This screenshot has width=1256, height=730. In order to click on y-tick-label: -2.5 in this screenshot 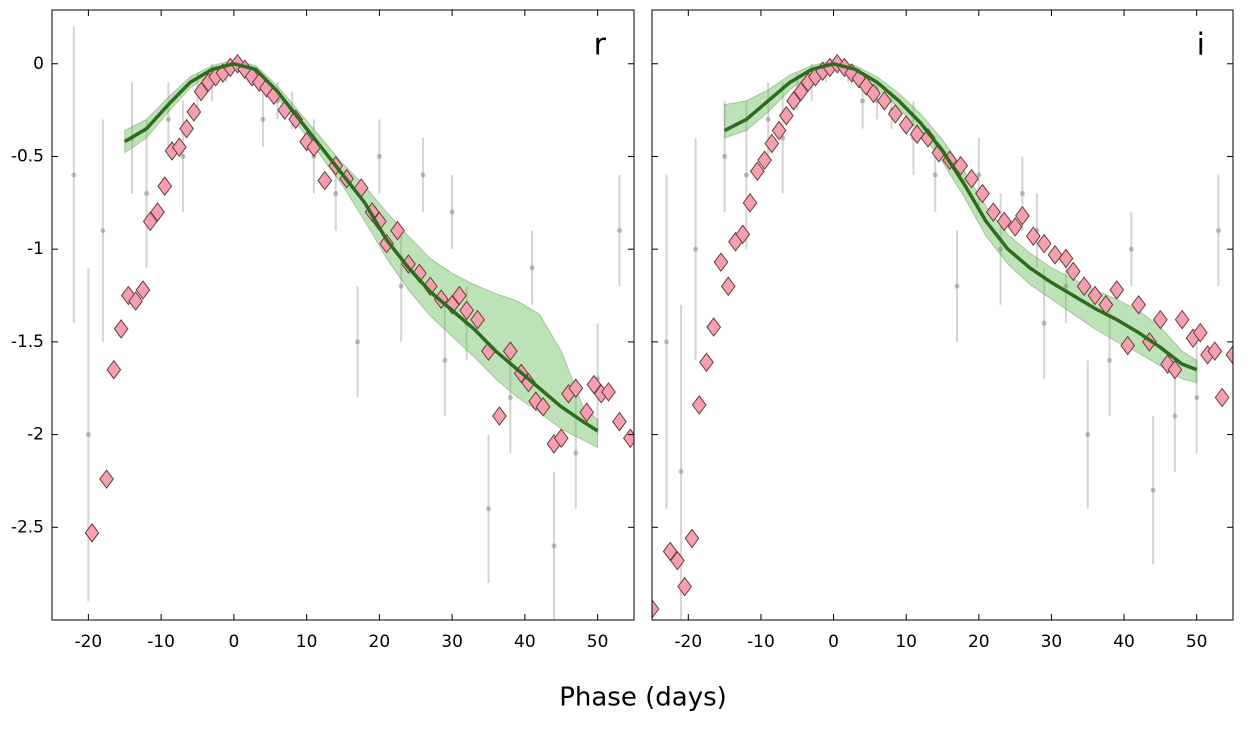, I will do `click(27, 527)`.